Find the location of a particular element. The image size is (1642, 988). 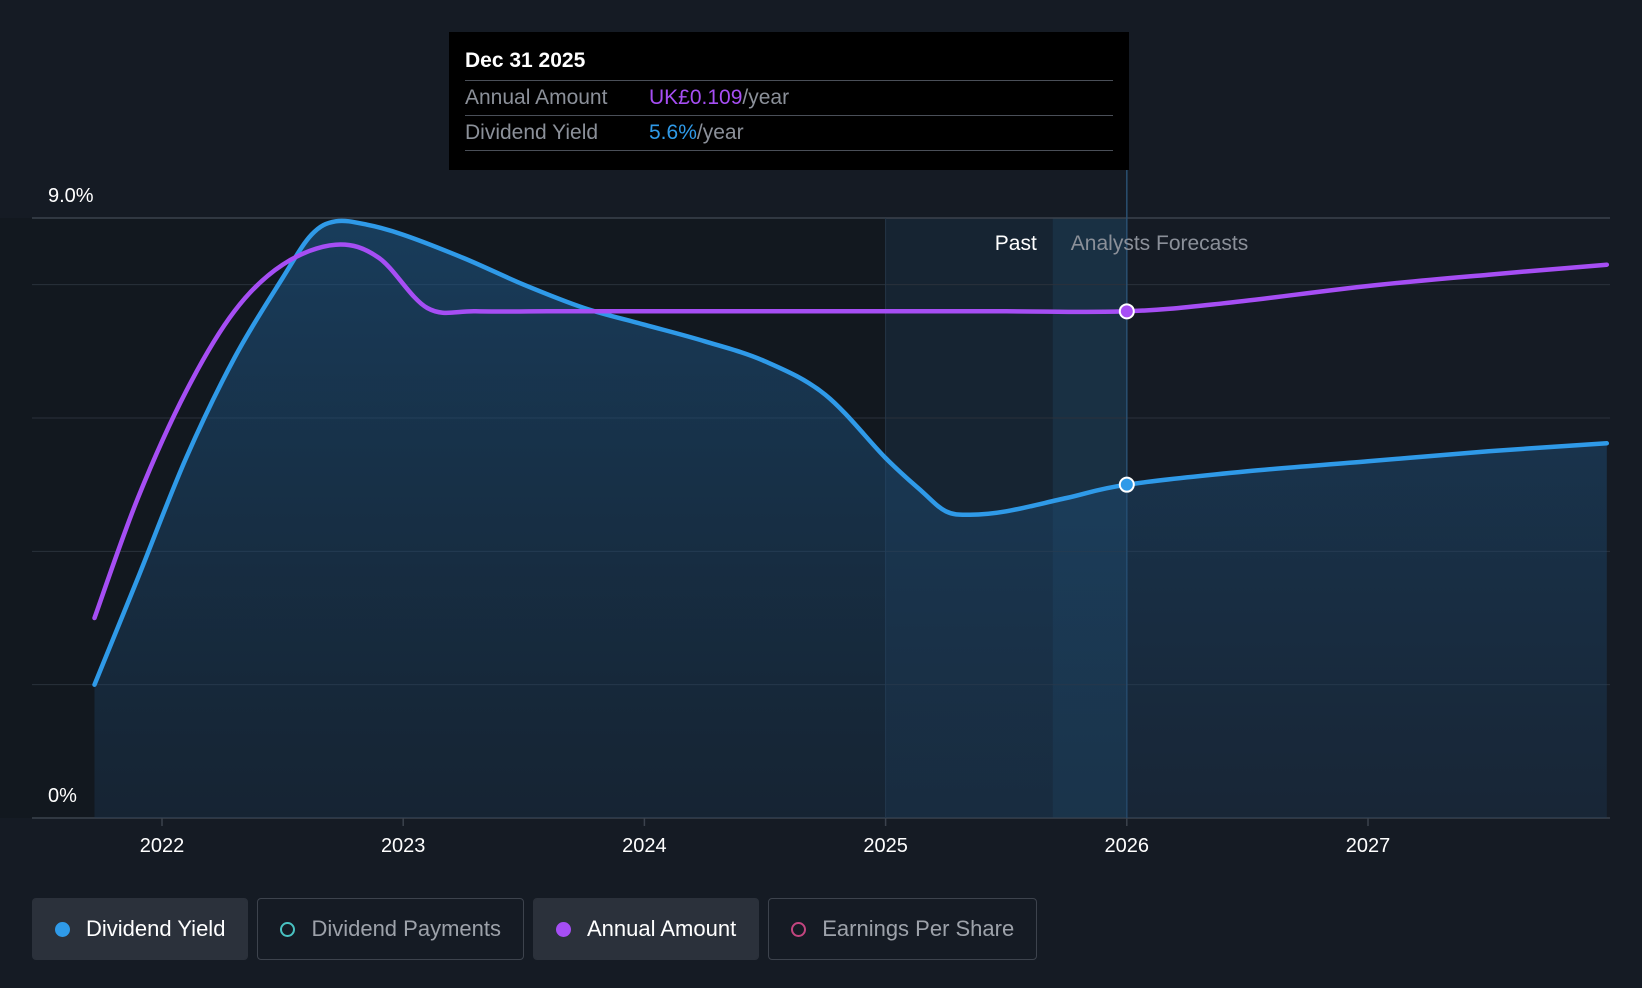

legend-dividend-yield-button: Dividend Yield is located at coordinates (140, 929).